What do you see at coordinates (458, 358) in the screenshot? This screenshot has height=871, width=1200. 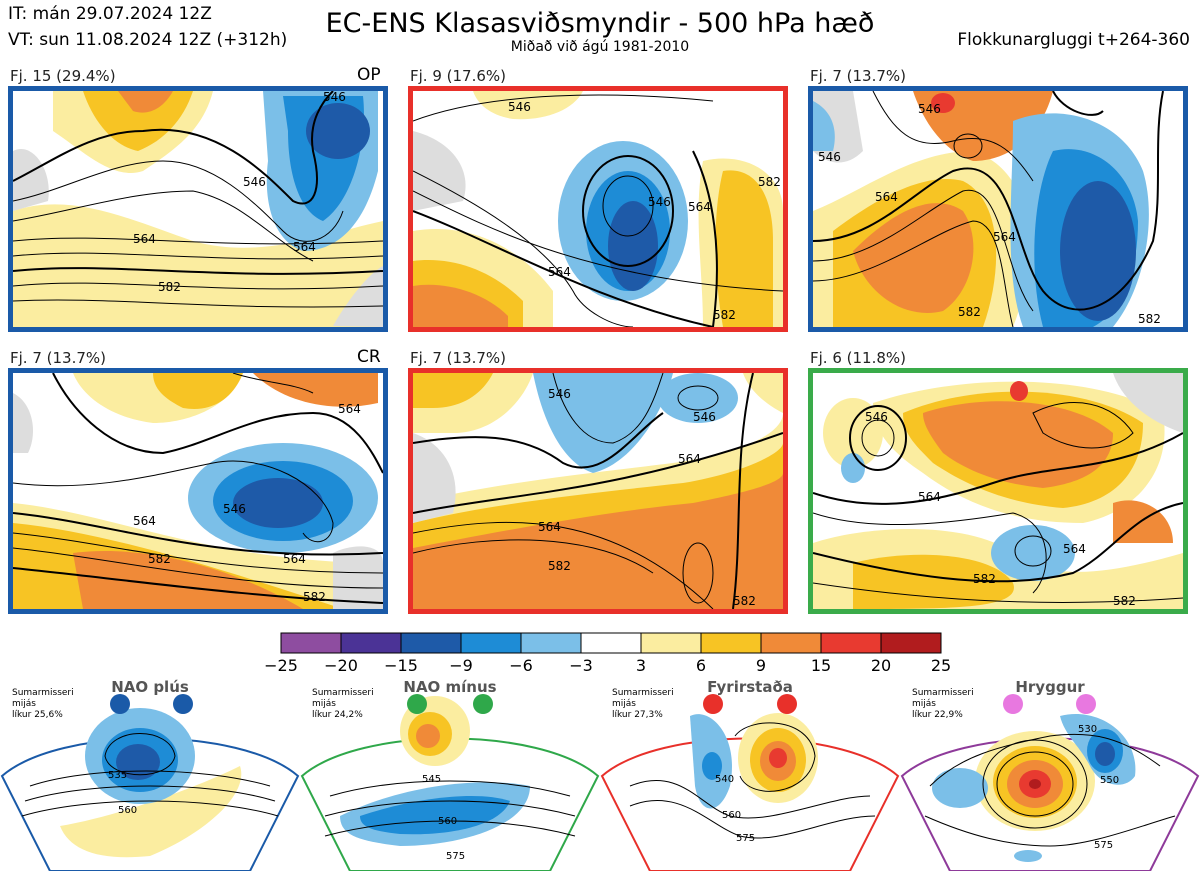 I see `panel-5-label: Fj. 7 (13.7%)` at bounding box center [458, 358].